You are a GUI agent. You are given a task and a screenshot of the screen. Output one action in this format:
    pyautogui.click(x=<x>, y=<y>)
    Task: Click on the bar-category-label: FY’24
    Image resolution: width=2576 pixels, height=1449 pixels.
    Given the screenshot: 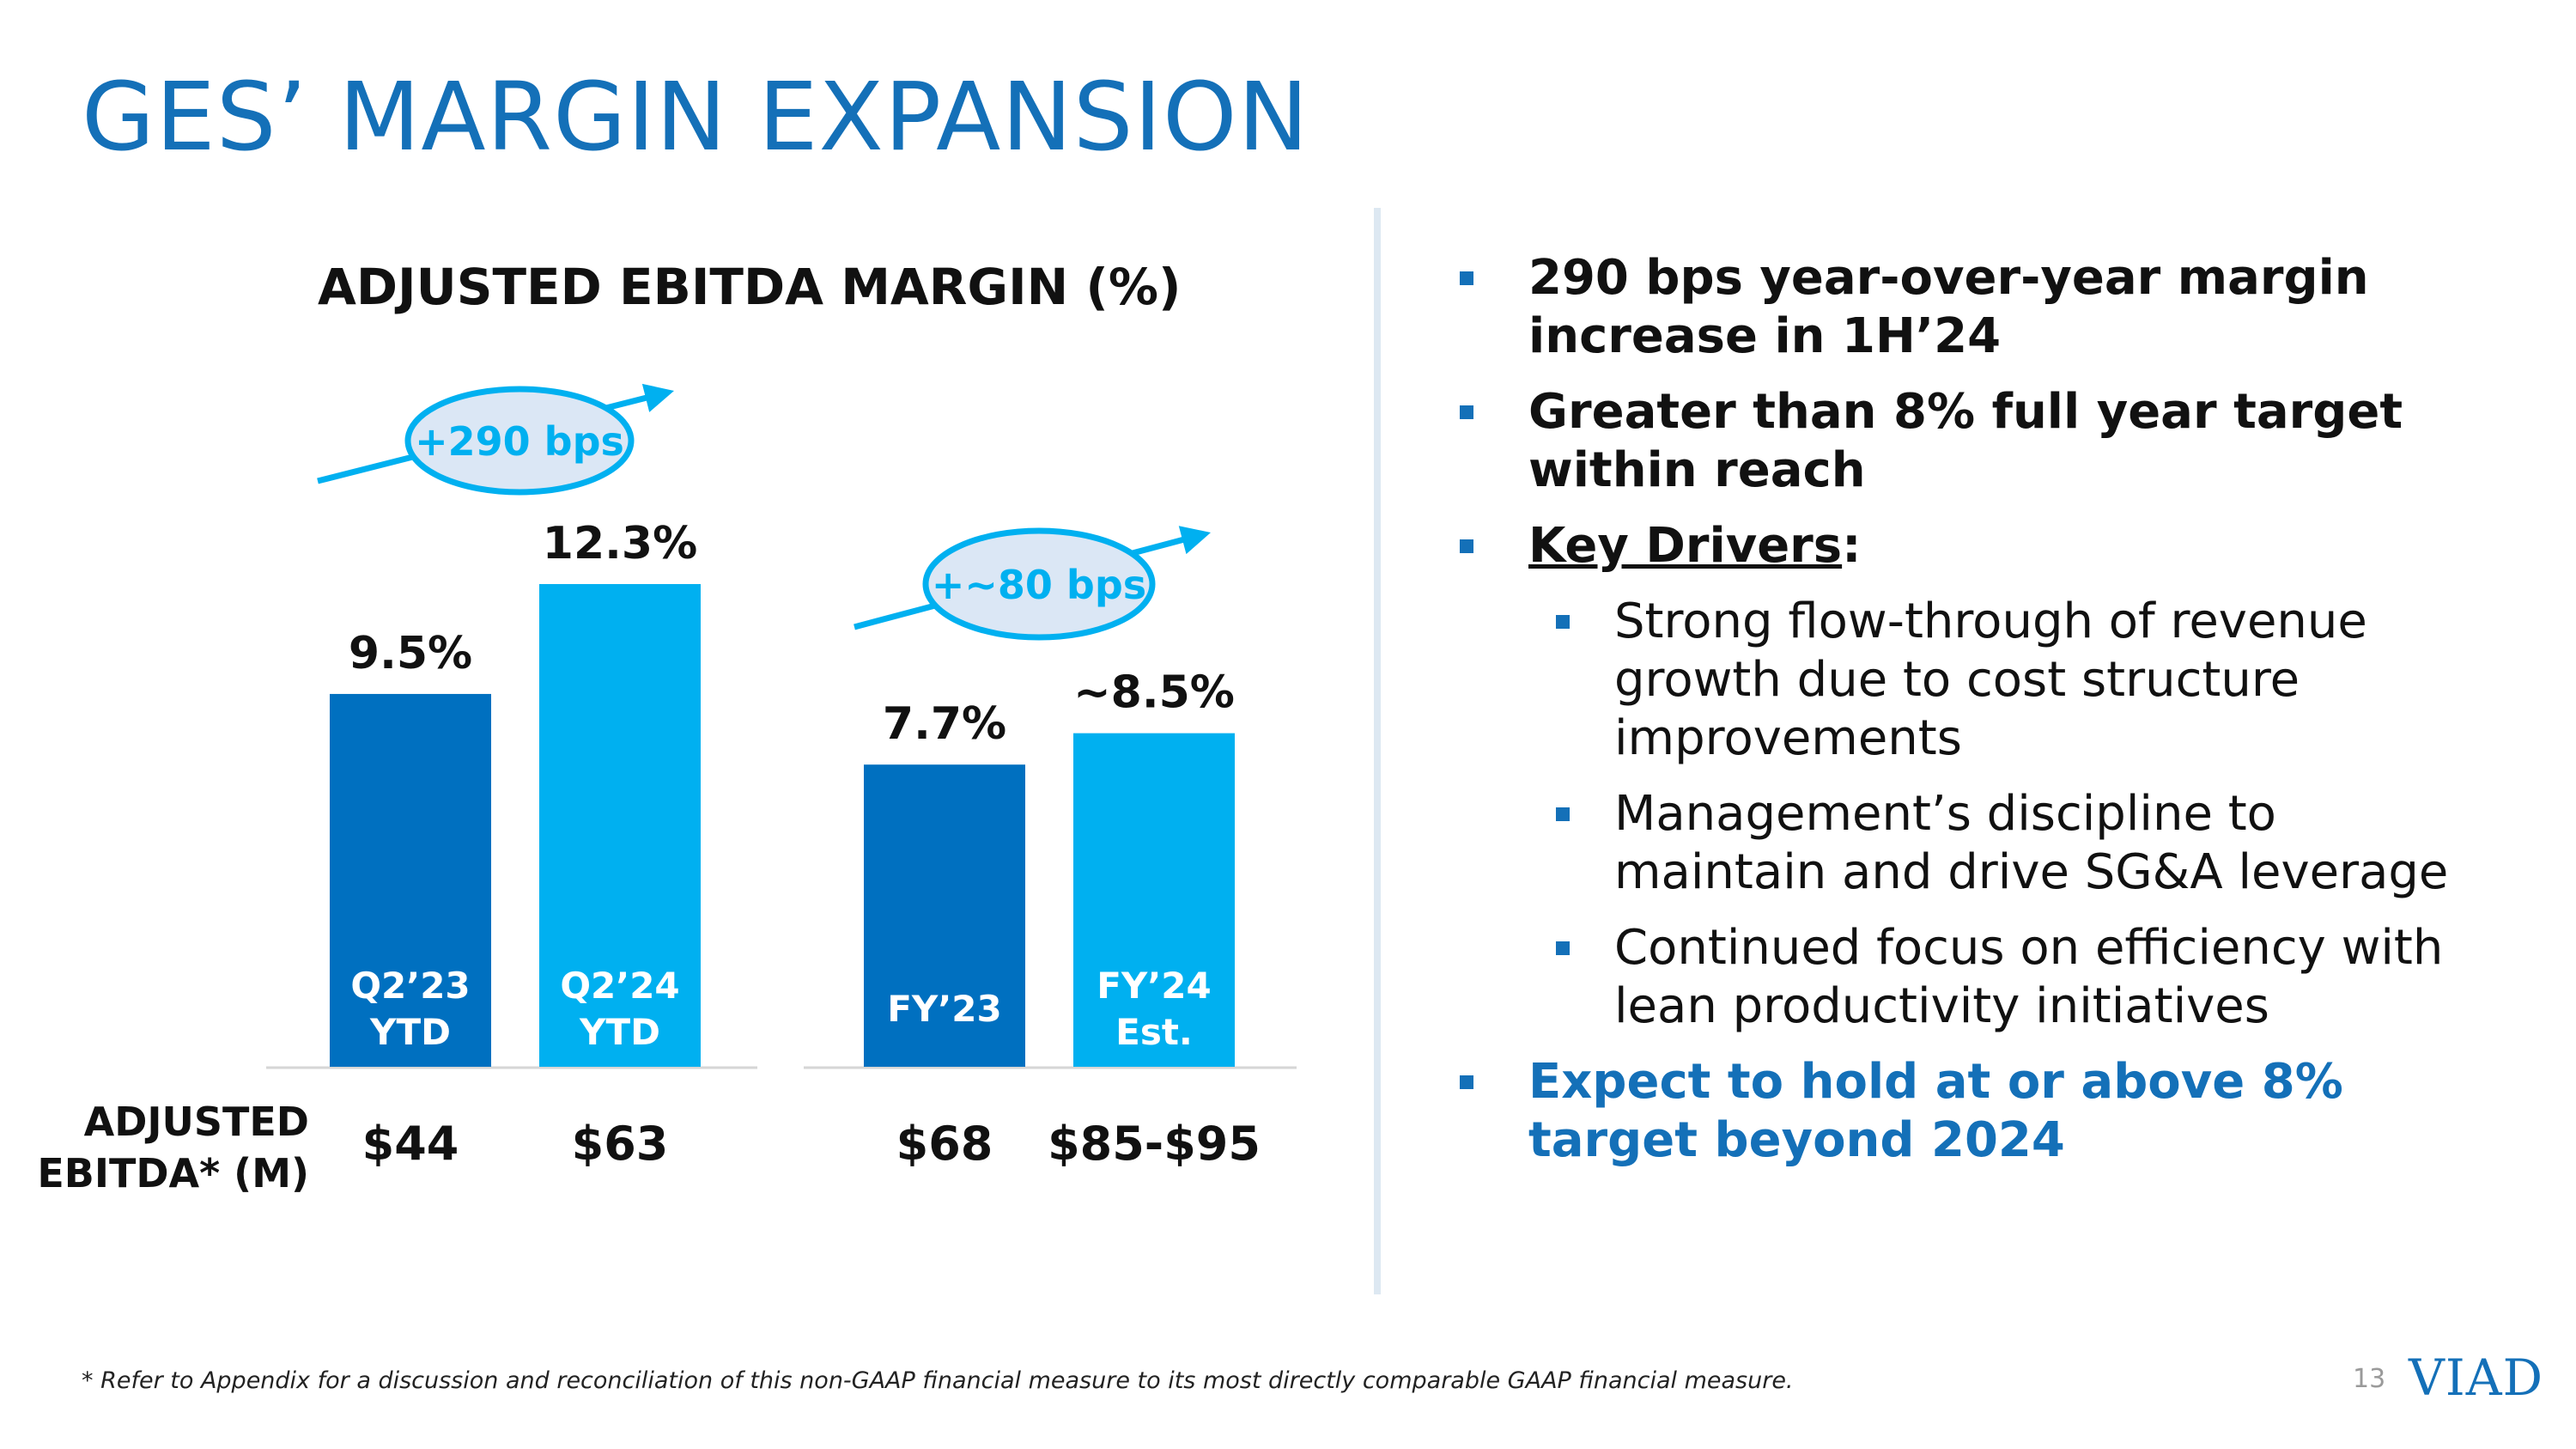 What is the action you would take?
    pyautogui.click(x=1155, y=986)
    